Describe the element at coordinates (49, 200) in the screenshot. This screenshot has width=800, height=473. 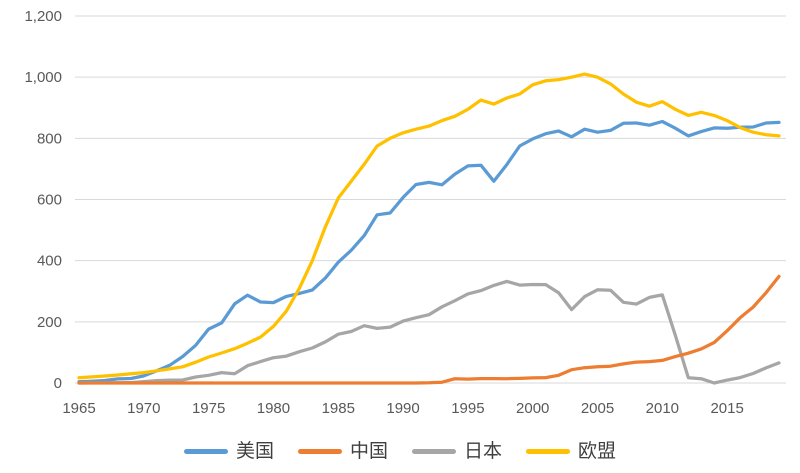
I see `y-axis-tick-label: 600` at that location.